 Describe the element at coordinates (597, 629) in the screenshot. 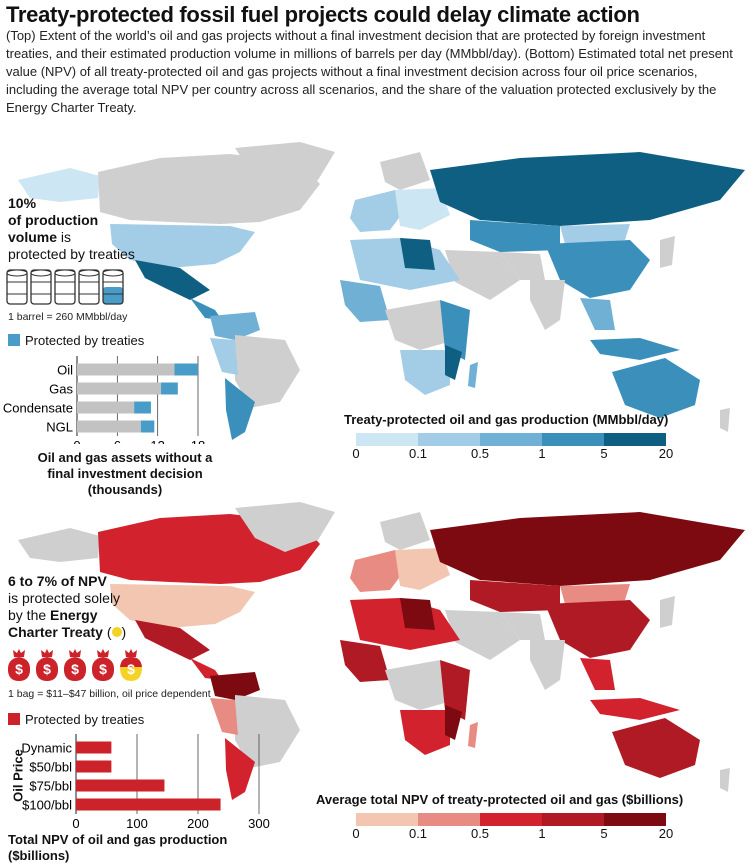

I see `map-china` at that location.